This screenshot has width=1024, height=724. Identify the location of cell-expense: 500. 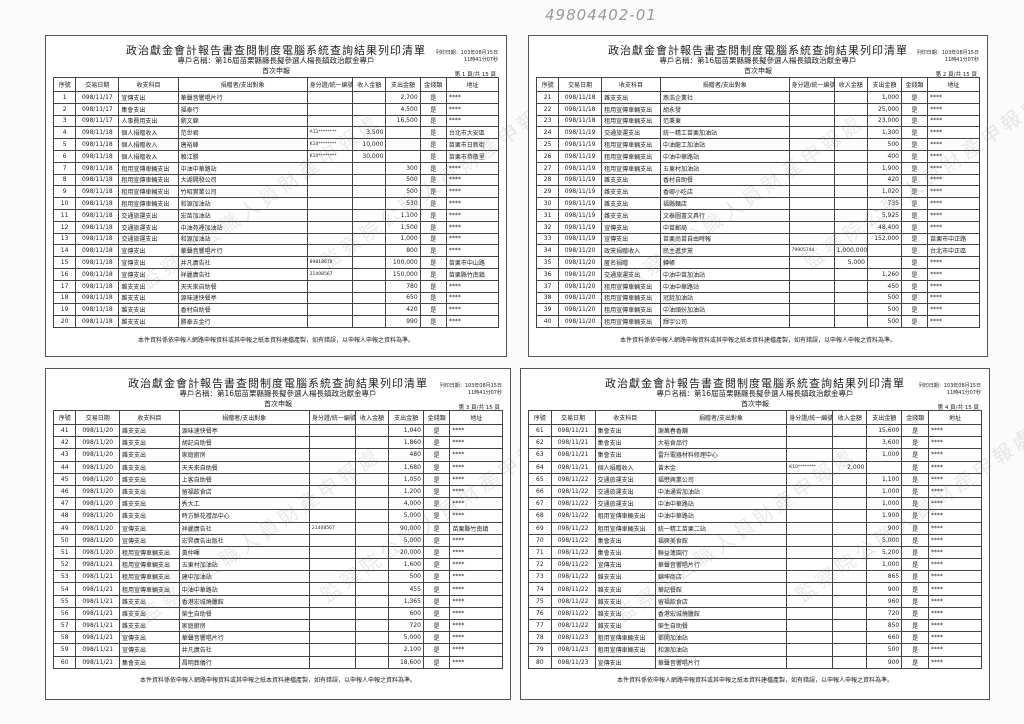
(884, 298).